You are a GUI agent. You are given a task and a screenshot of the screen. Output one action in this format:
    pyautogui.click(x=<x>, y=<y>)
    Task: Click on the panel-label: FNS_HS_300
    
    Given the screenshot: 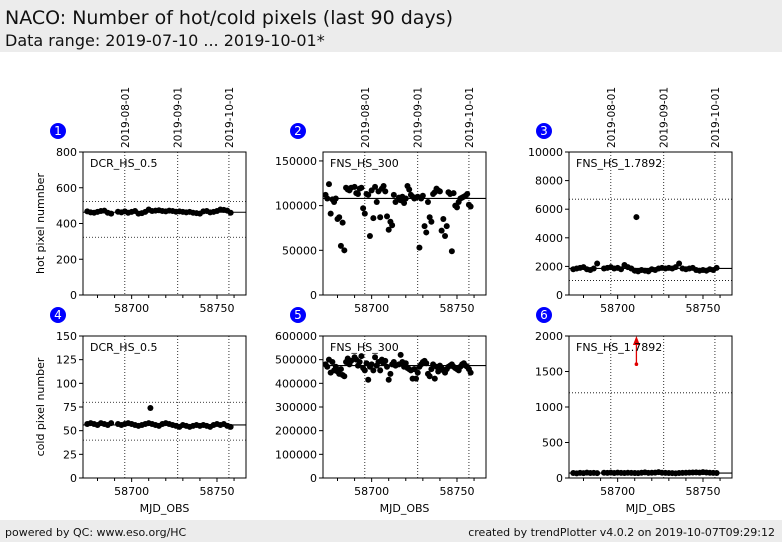 What is the action you would take?
    pyautogui.click(x=364, y=347)
    